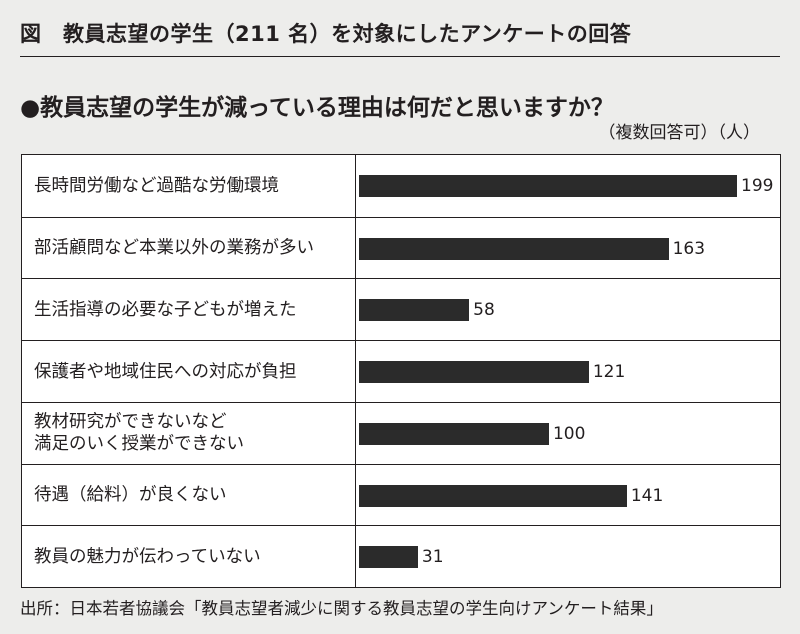 The image size is (800, 634). What do you see at coordinates (432, 557) in the screenshot?
I see `bar-value-label: 31` at bounding box center [432, 557].